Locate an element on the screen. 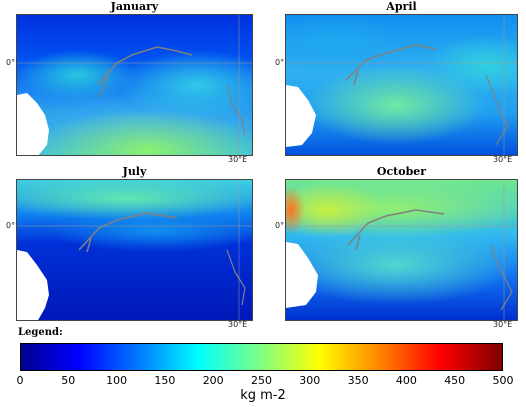 This screenshot has width=526, height=407. colorbar-tick-label: 50 is located at coordinates (68, 380).